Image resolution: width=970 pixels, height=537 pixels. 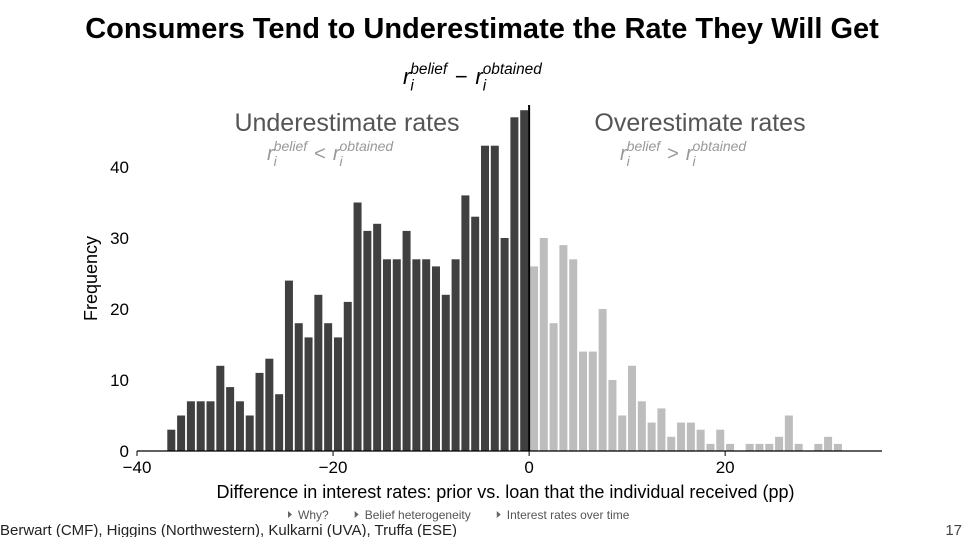 What do you see at coordinates (528, 467) in the screenshot?
I see `x-tick-label: 0` at bounding box center [528, 467].